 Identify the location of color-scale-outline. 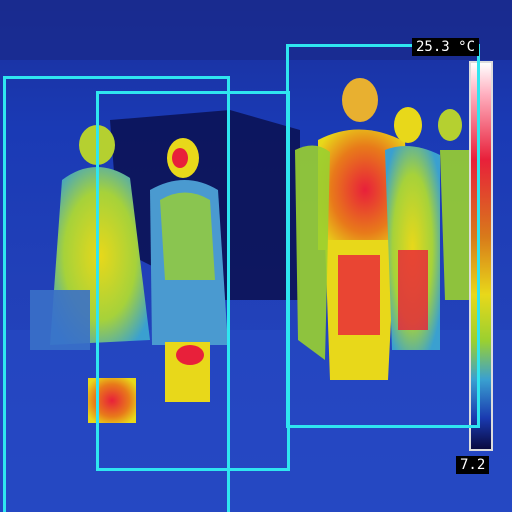
(481, 256).